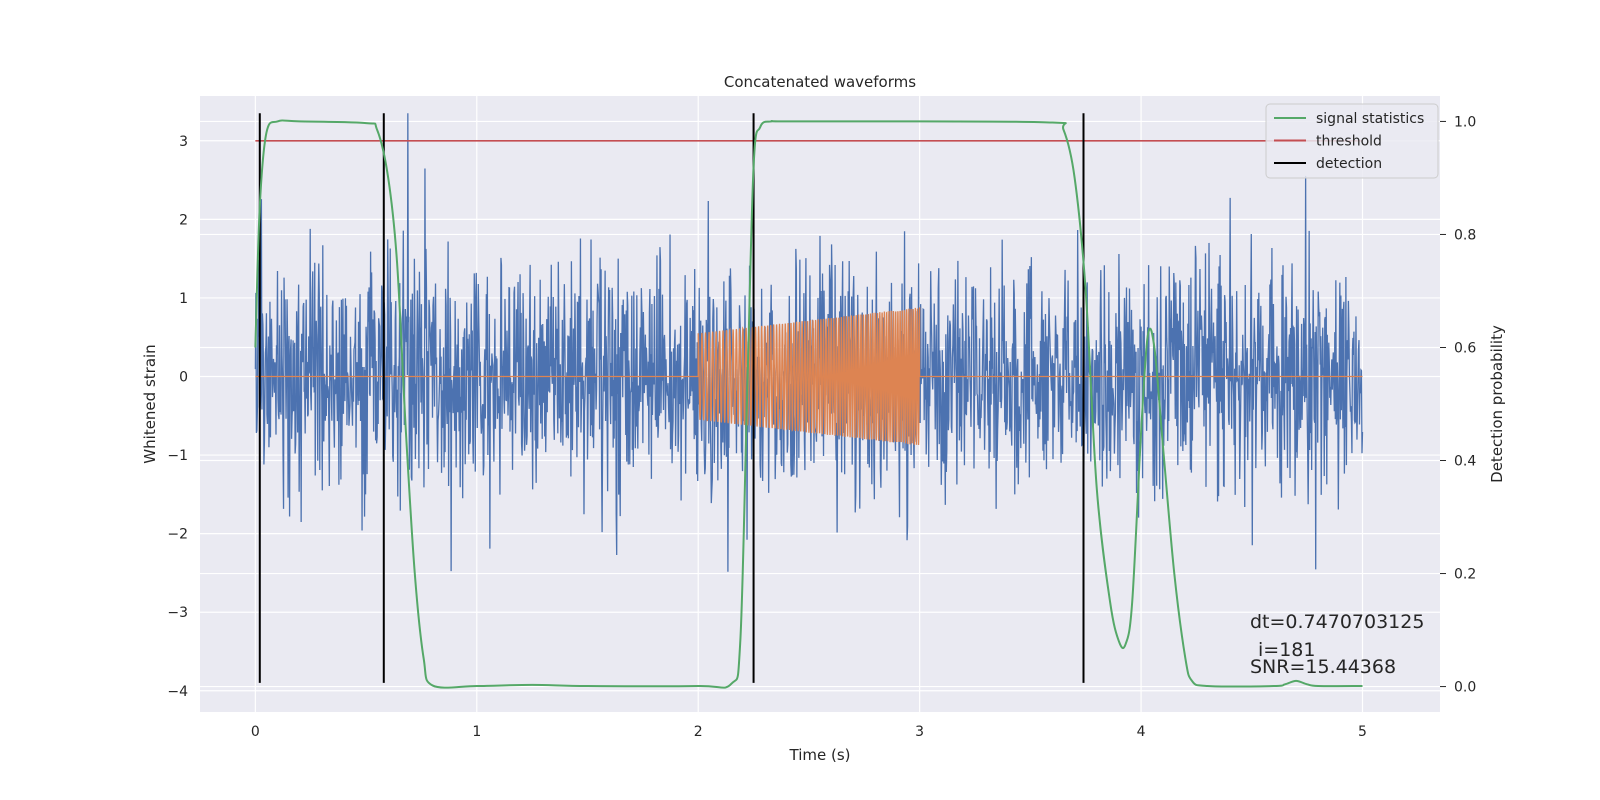 The height and width of the screenshot is (800, 1600). What do you see at coordinates (255, 732) in the screenshot?
I see `x-tick-label: 0` at bounding box center [255, 732].